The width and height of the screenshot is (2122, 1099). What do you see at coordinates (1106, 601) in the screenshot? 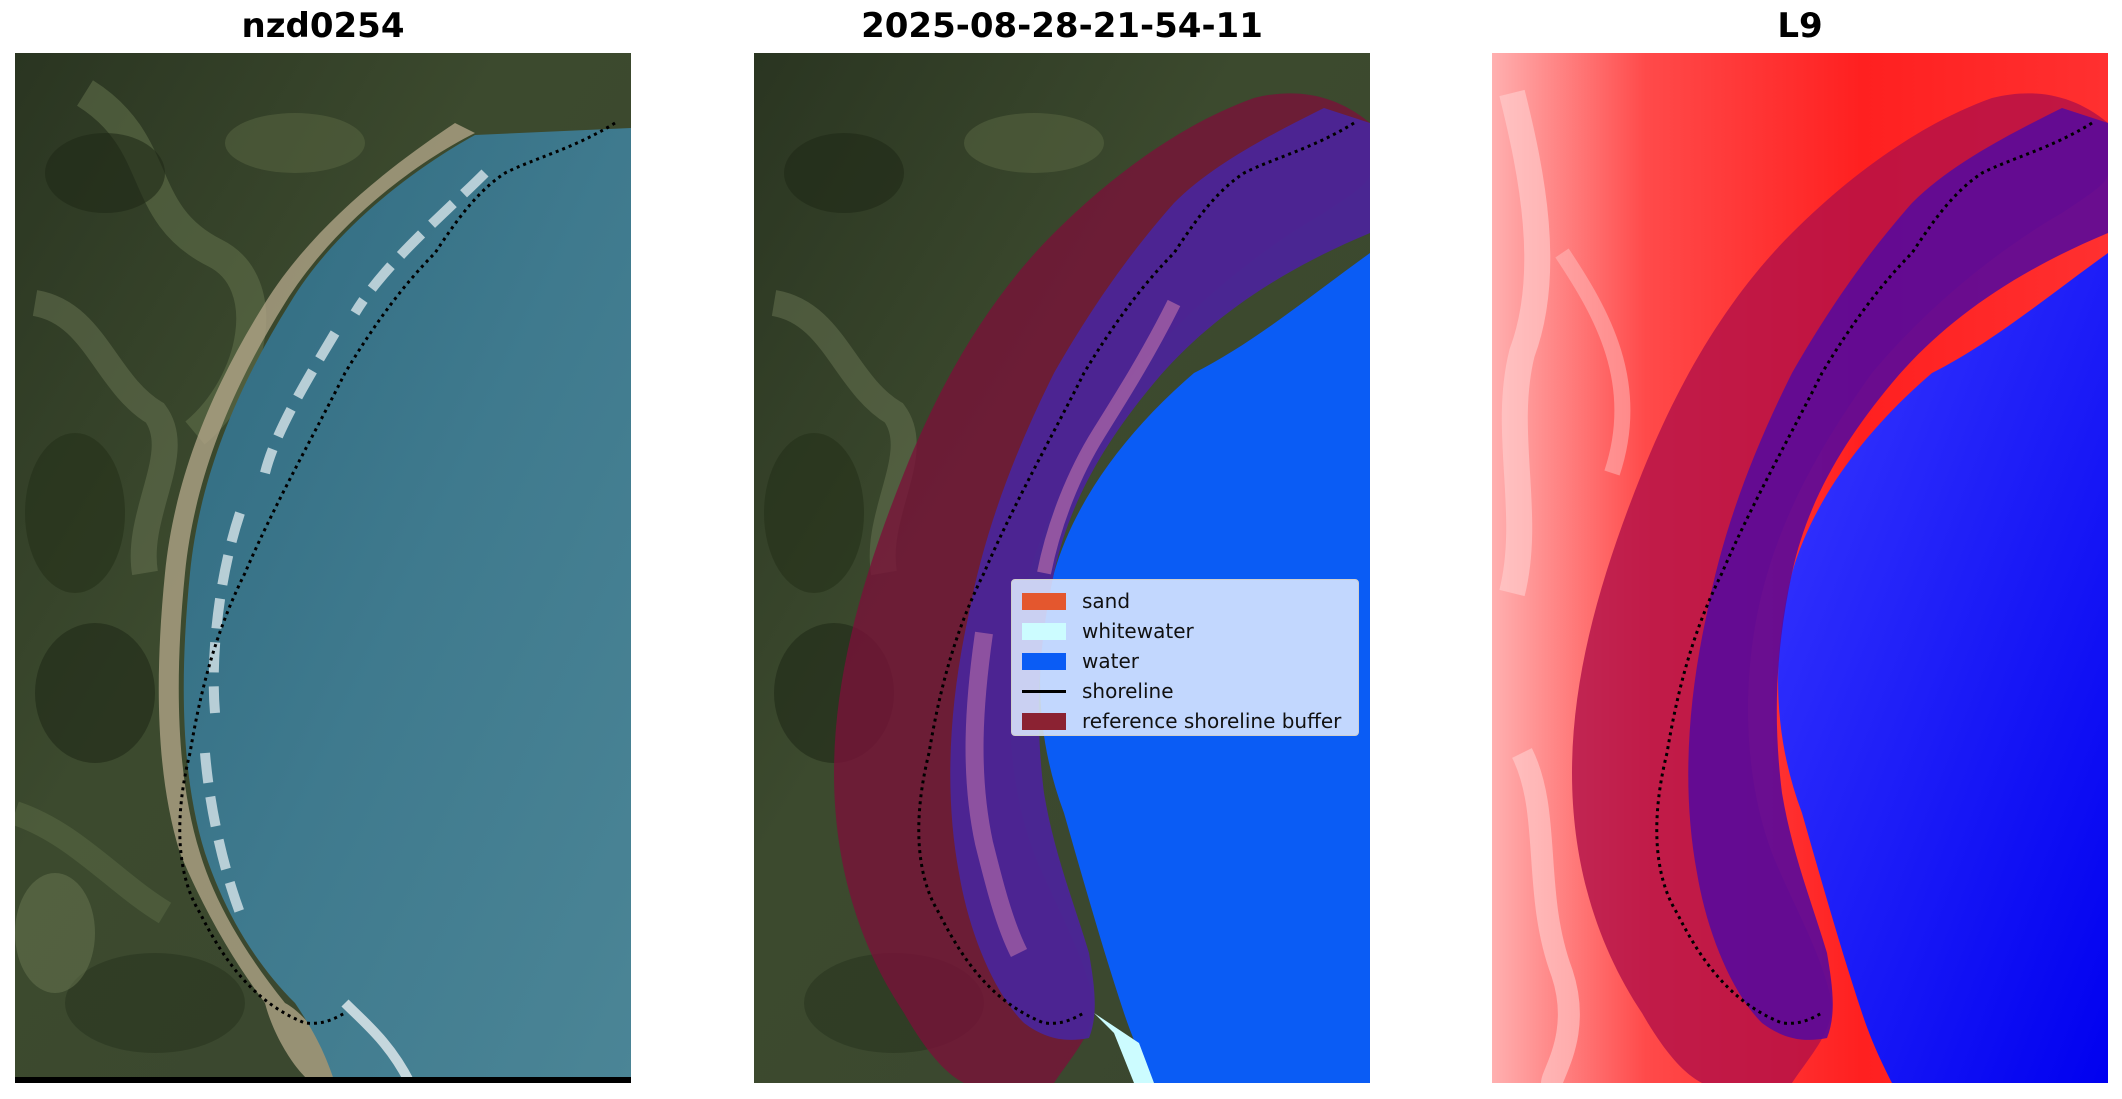
I see `legend-label: sand` at bounding box center [1106, 601].